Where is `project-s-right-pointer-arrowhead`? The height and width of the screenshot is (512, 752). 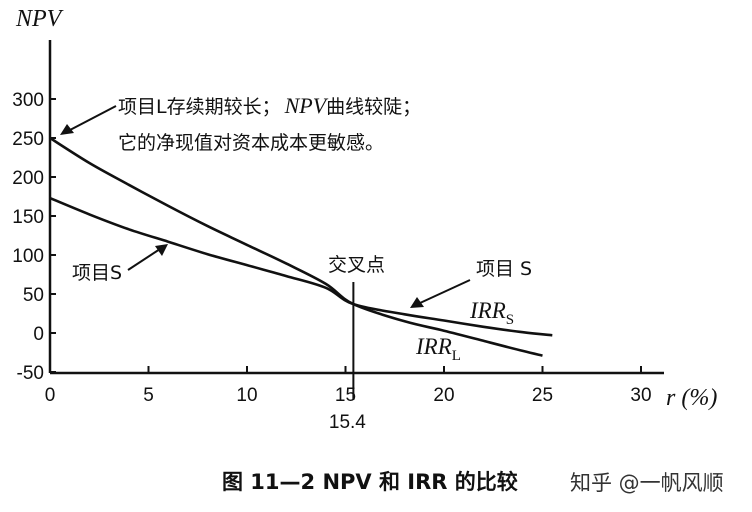 project-s-right-pointer-arrowhead is located at coordinates (417, 302).